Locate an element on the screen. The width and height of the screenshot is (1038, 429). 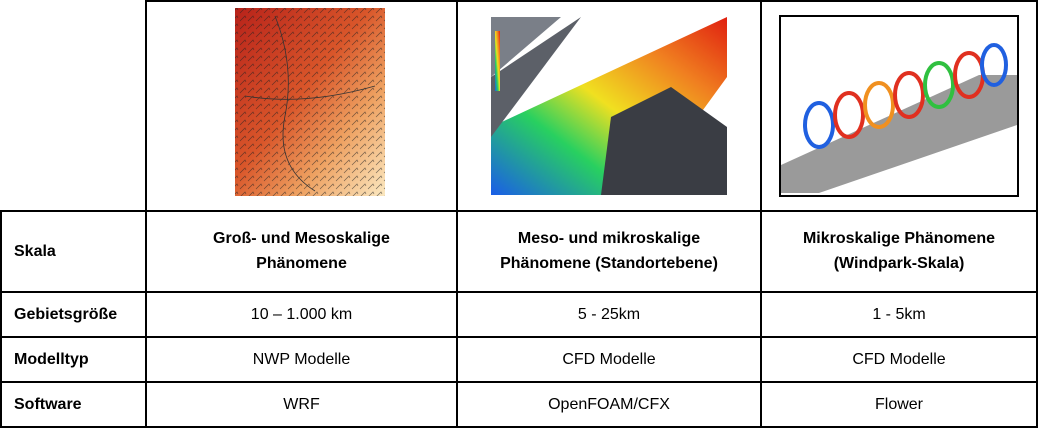
cfd-image is located at coordinates (609, 106).